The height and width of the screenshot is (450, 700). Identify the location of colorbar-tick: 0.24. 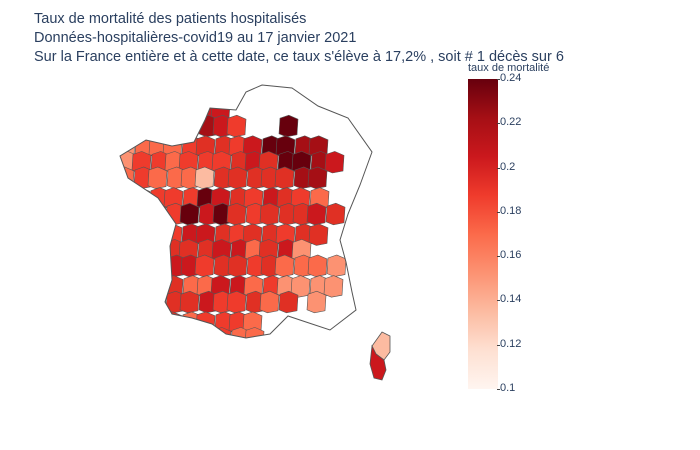
(509, 78).